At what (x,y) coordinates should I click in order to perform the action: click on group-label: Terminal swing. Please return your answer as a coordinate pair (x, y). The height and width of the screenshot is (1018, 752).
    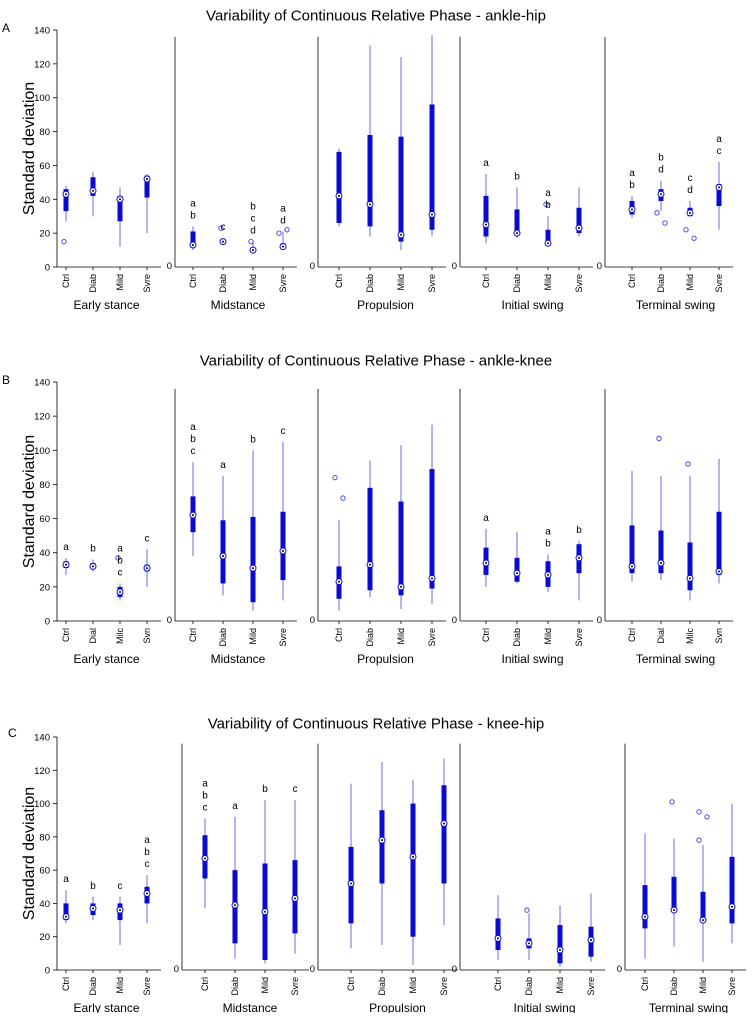
    Looking at the image, I should click on (675, 305).